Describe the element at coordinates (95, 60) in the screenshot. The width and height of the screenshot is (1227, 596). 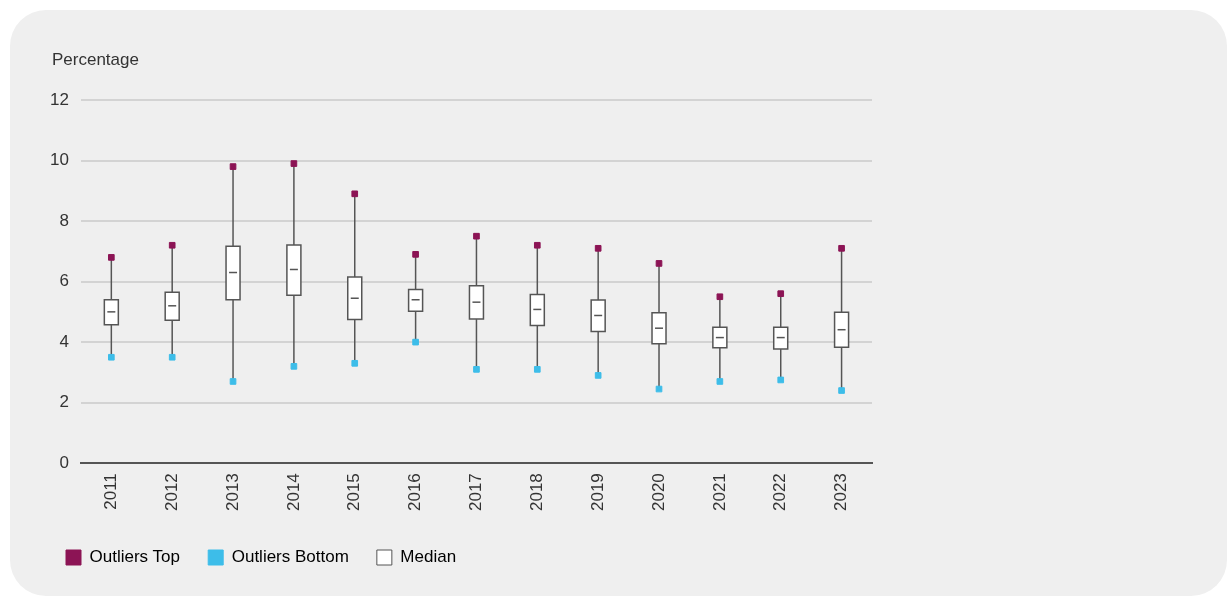
I see `y-axis-title: Percentage` at that location.